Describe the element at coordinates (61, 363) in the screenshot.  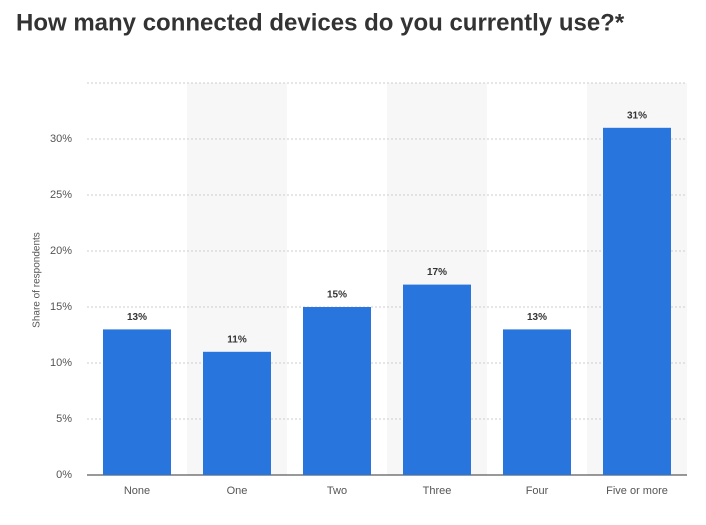
I see `y-tick-label: 10%` at that location.